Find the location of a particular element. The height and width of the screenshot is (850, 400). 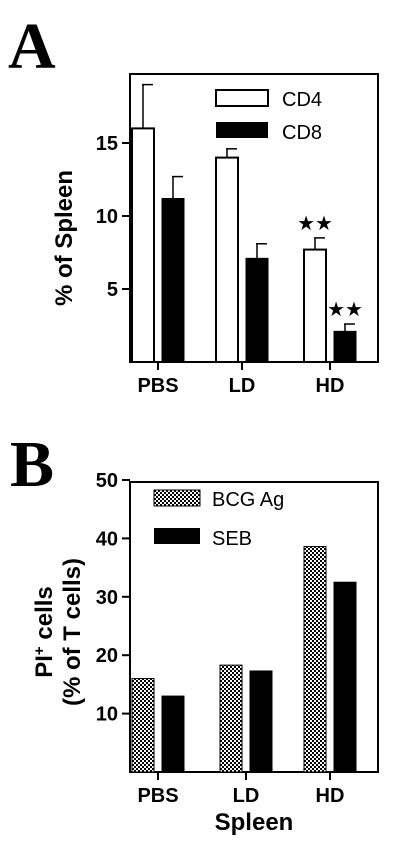

y-tick-label: 5 is located at coordinates (112, 290).